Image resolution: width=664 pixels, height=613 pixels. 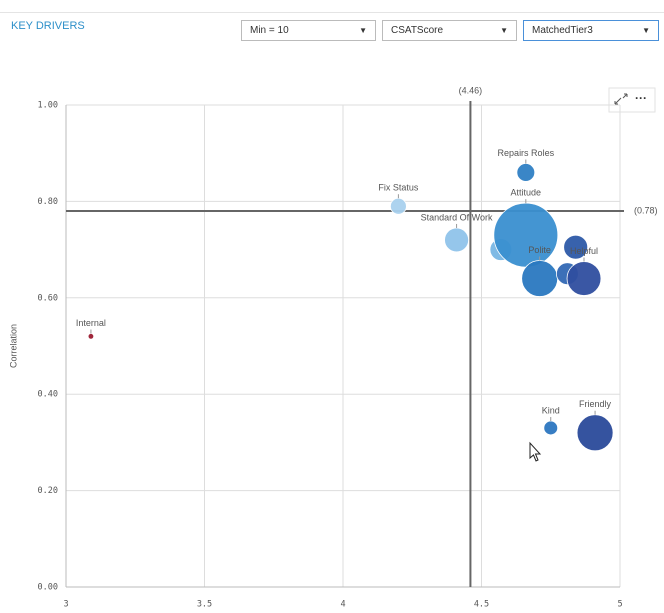 What do you see at coordinates (48, 202) in the screenshot?
I see `y-tick-label: 0.80` at bounding box center [48, 202].